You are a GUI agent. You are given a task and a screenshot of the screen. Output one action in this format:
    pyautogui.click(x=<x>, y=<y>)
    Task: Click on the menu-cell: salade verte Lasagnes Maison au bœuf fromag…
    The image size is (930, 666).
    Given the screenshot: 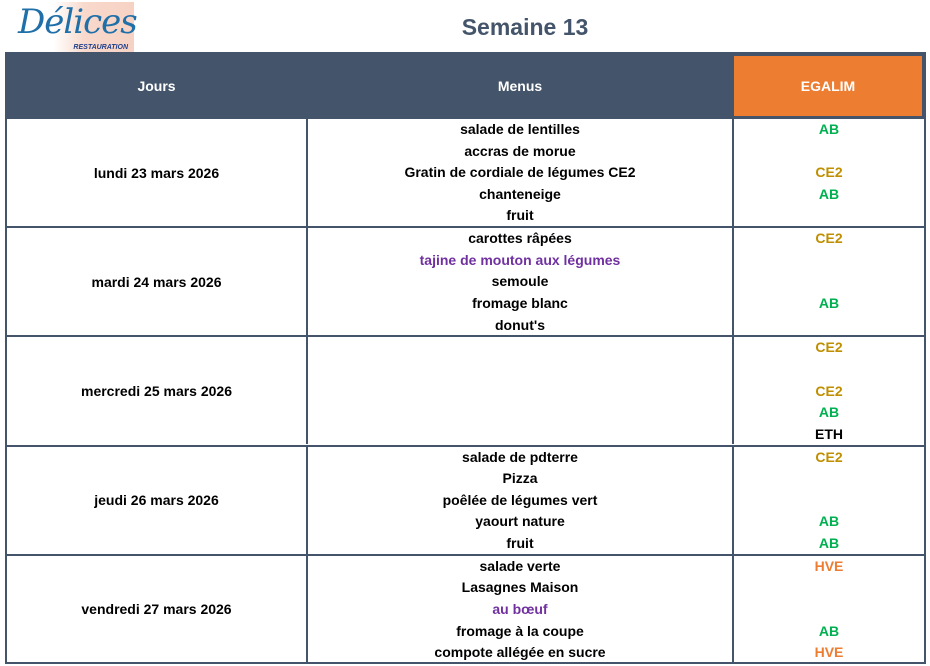 What is the action you would take?
    pyautogui.click(x=520, y=609)
    